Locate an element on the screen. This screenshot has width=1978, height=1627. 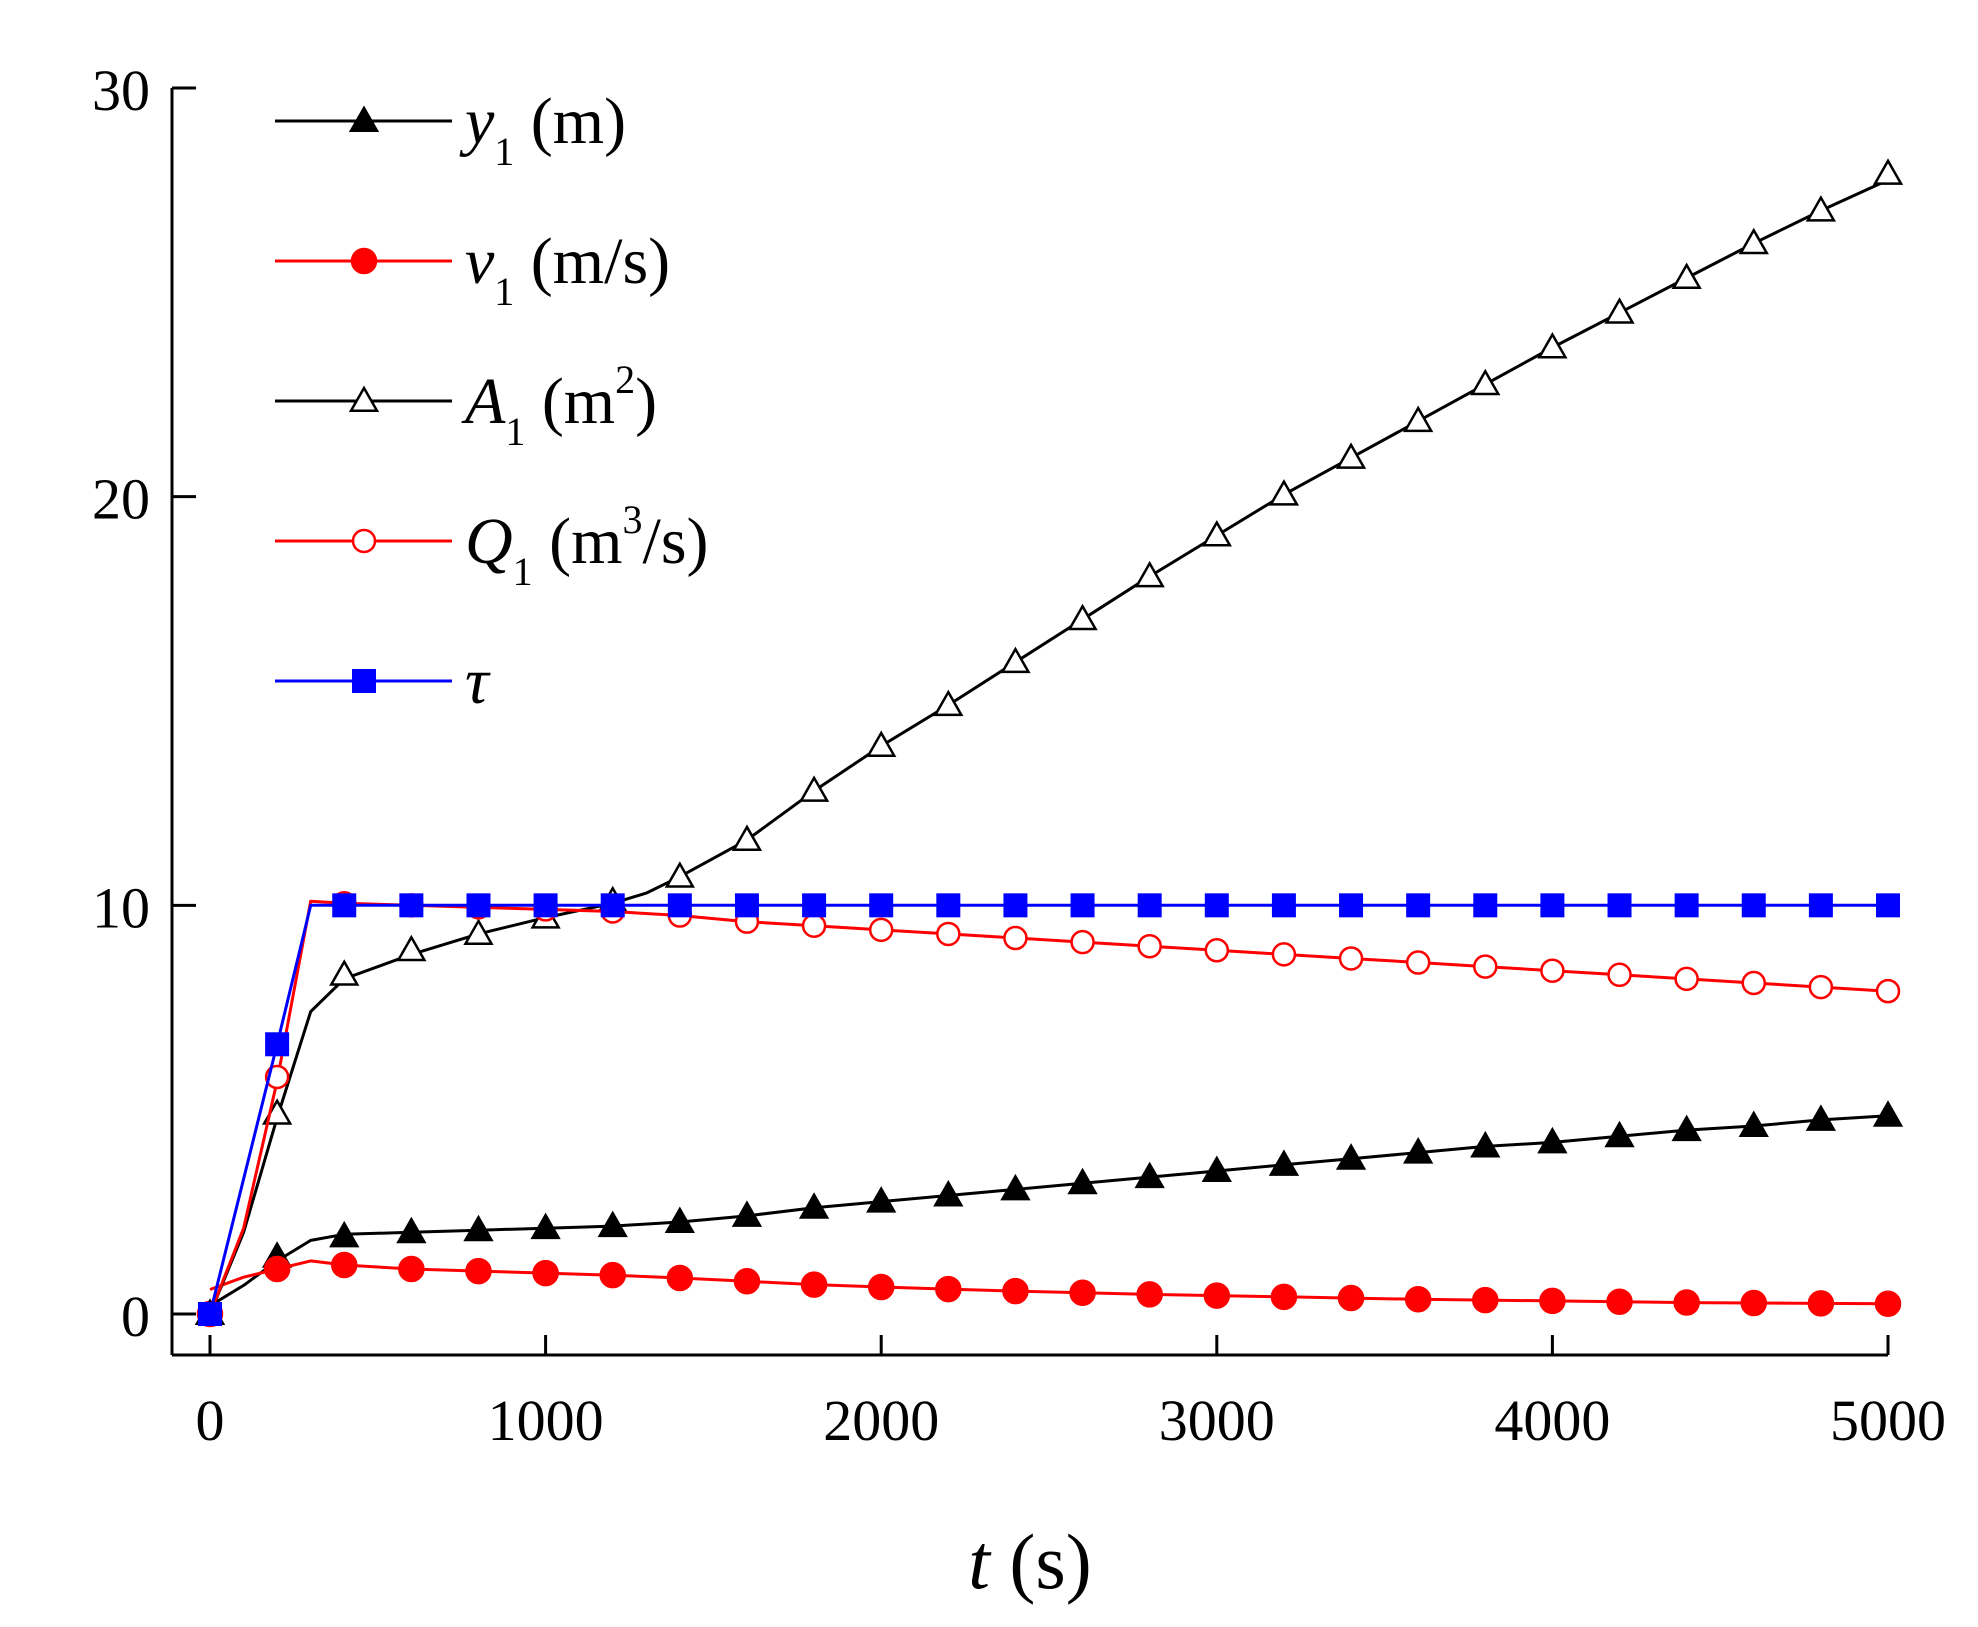
legend-entry-0: y1 (m) is located at coordinates (450, 129).